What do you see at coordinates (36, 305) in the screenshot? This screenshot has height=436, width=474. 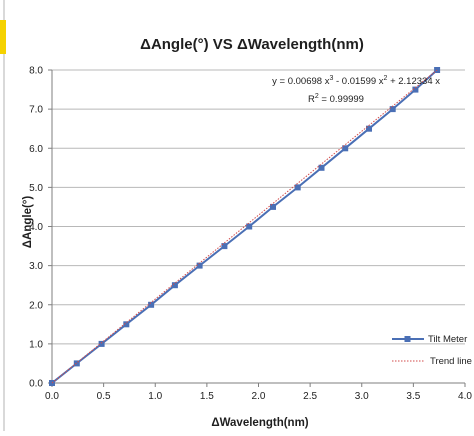 I see `y-tick-label: 2.0` at bounding box center [36, 305].